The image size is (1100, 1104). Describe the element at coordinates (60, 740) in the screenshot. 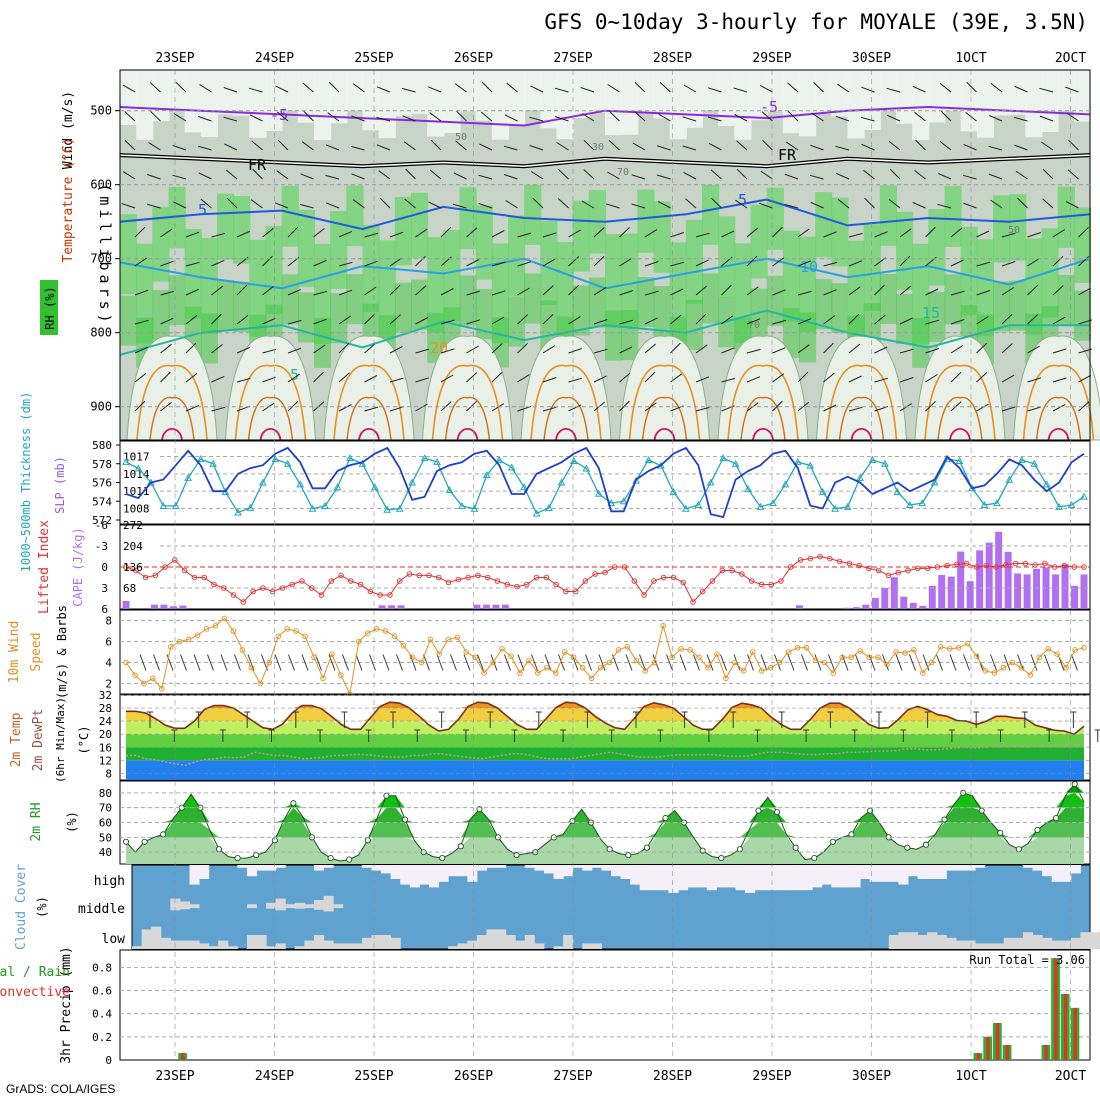

I see `label-minmax: (6hr Min/Max)` at that location.